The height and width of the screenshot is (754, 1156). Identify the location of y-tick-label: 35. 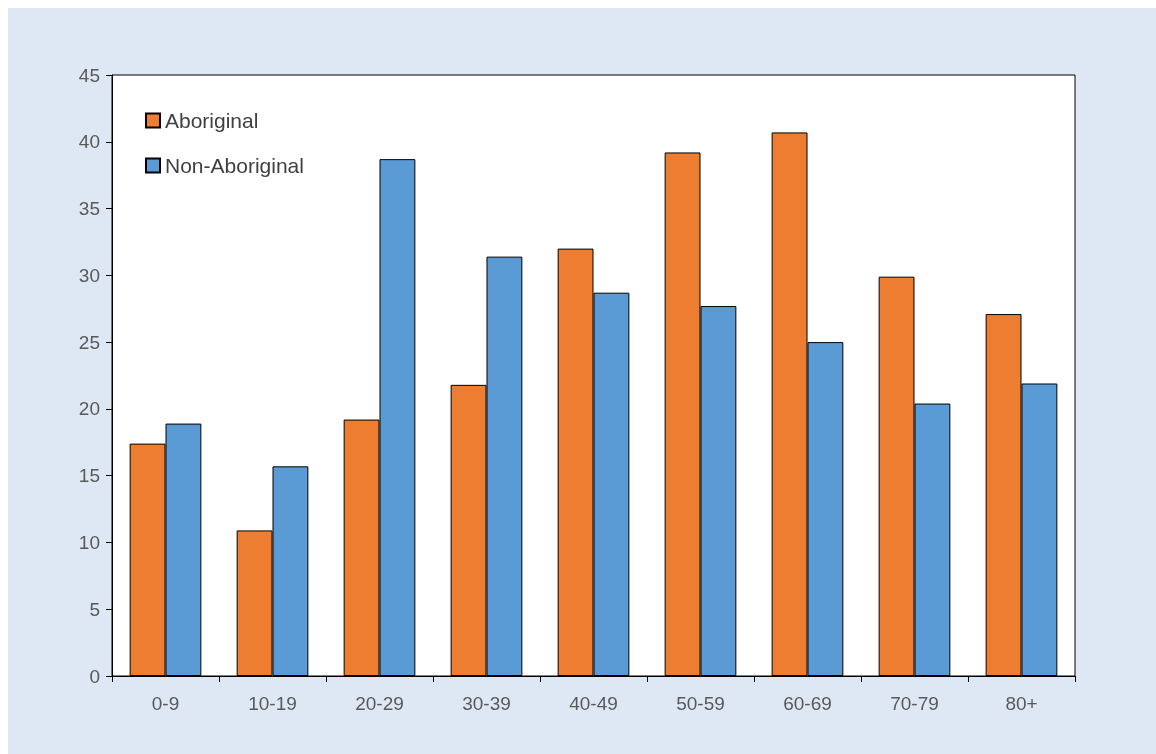
(89, 209).